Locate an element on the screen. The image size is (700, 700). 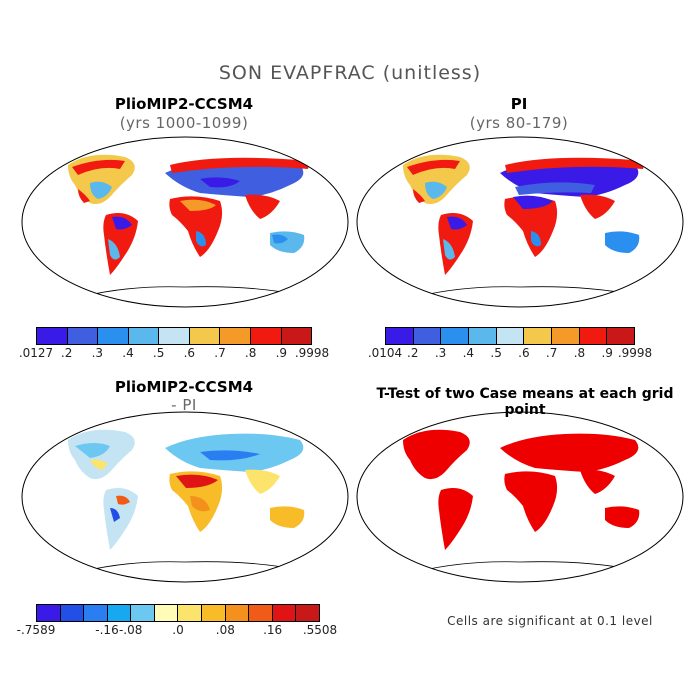
colorbar-pi is located at coordinates (510, 336).